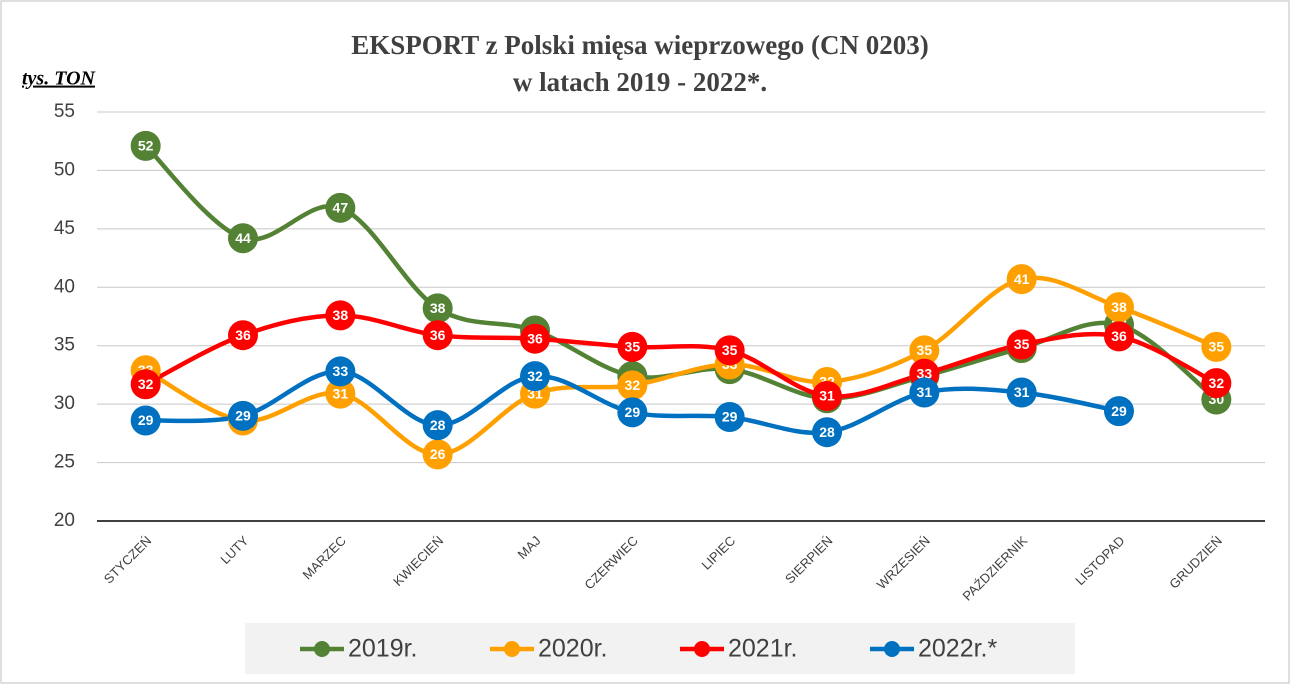 The image size is (1290, 689). I want to click on data-label: 44, so click(243, 238).